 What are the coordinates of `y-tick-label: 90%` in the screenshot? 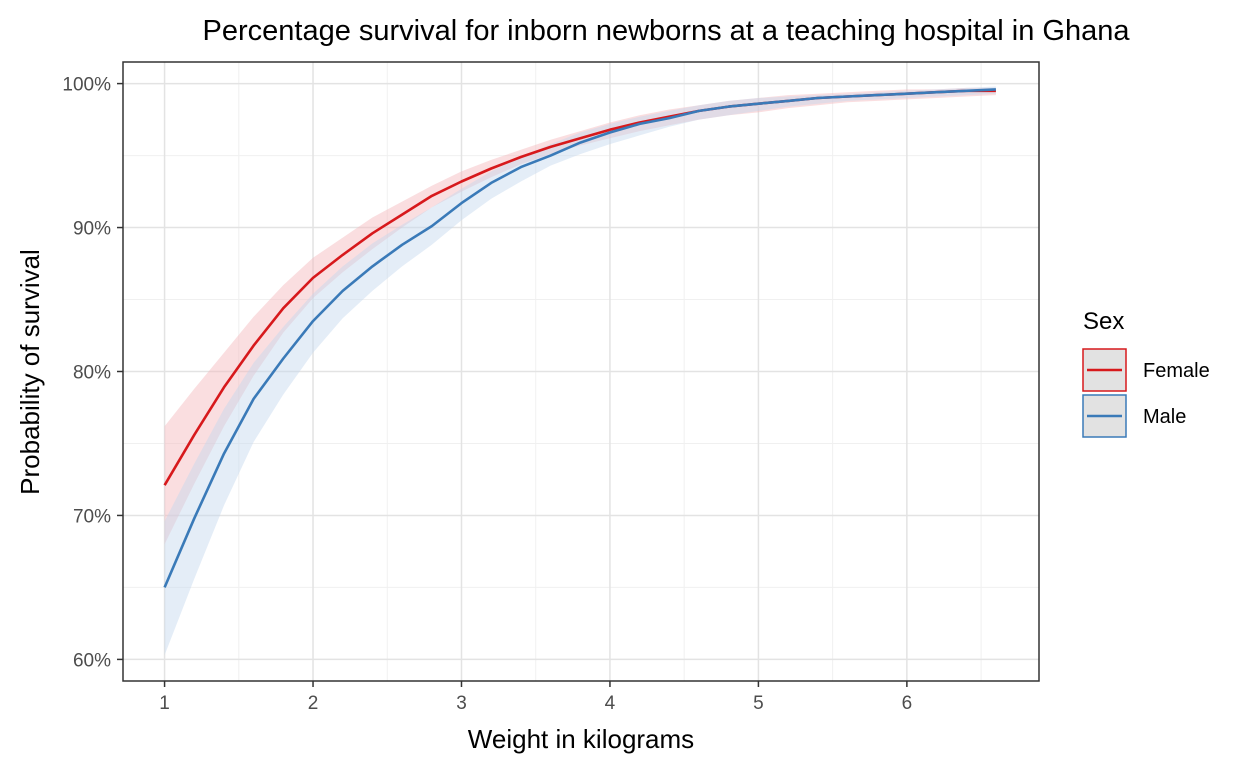 It's located at (92, 229).